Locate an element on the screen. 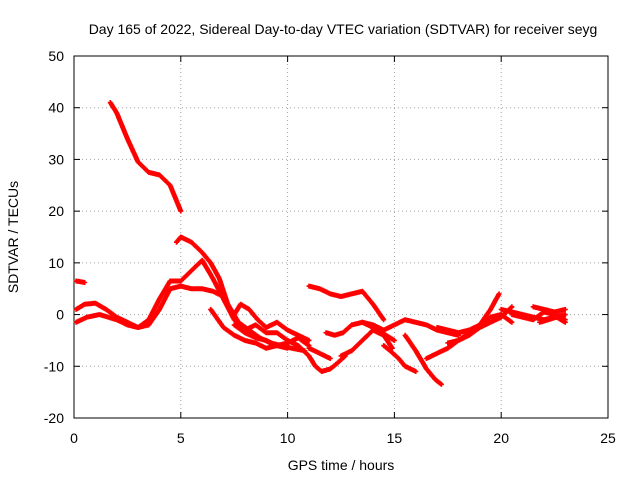  x-tick-label: 15 is located at coordinates (395, 438).